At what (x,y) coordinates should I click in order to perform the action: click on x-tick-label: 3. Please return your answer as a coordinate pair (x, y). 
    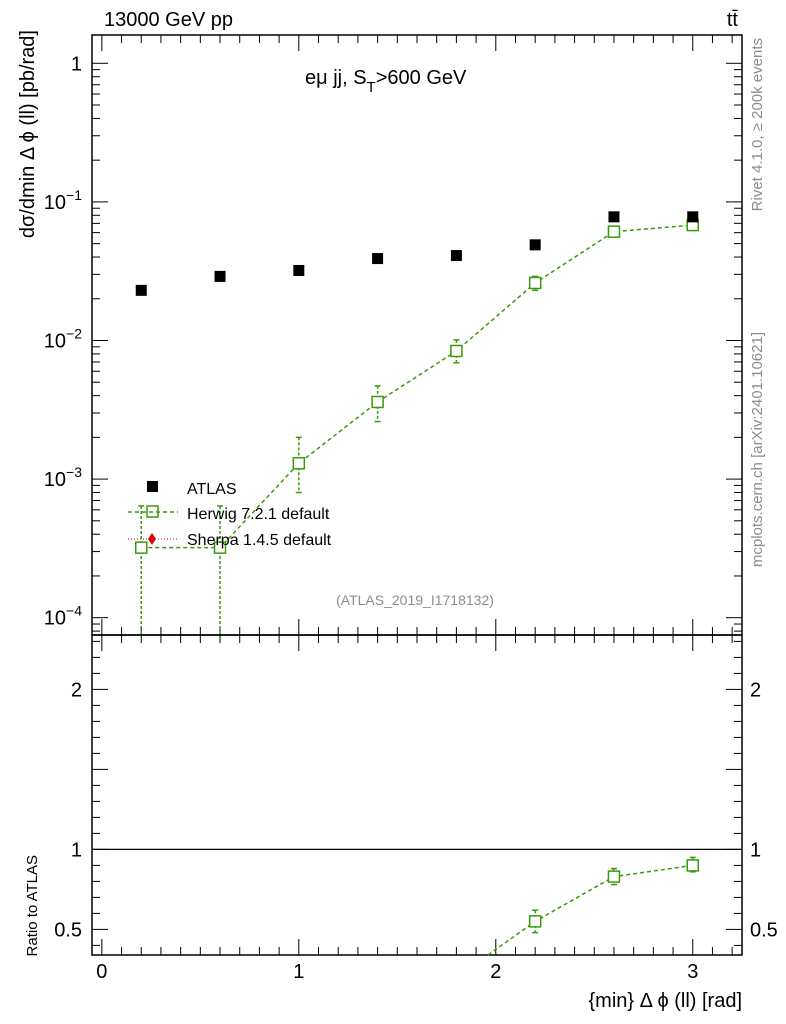
    Looking at the image, I should click on (692, 972).